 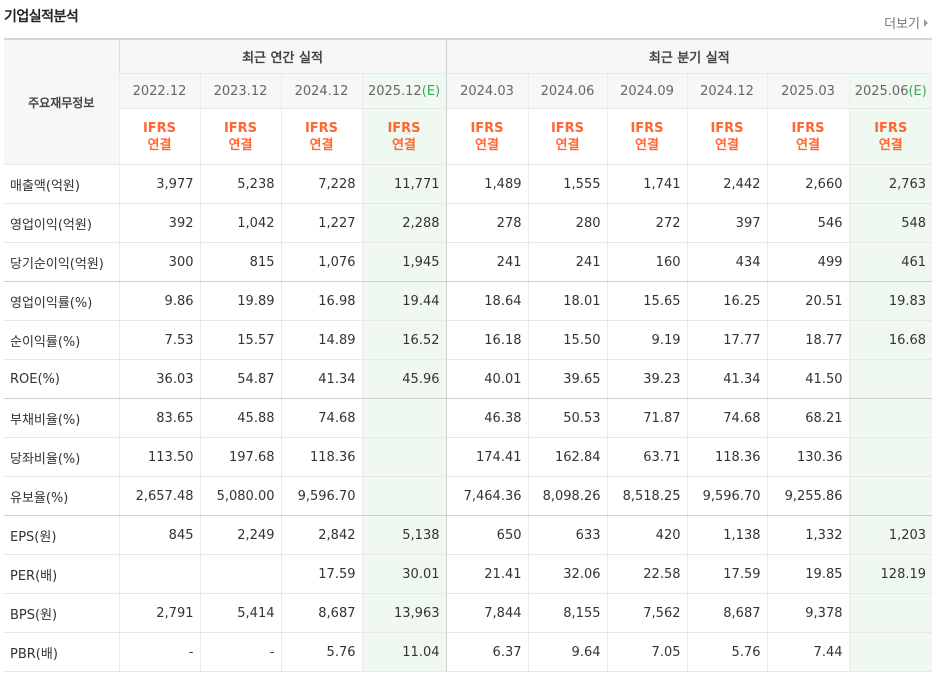 What do you see at coordinates (240, 301) in the screenshot?
I see `table-cell: 19.89` at bounding box center [240, 301].